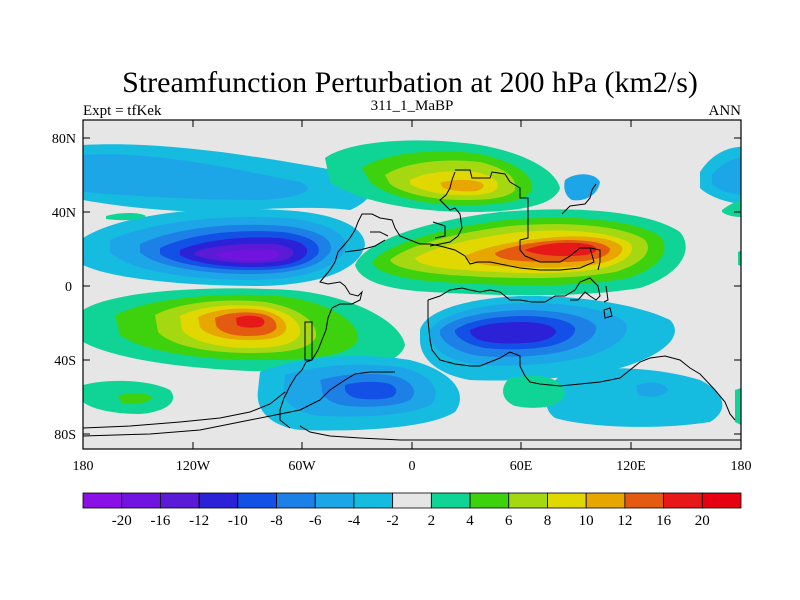  Describe the element at coordinates (65, 361) in the screenshot. I see `lat-tick-label: 40S` at that location.